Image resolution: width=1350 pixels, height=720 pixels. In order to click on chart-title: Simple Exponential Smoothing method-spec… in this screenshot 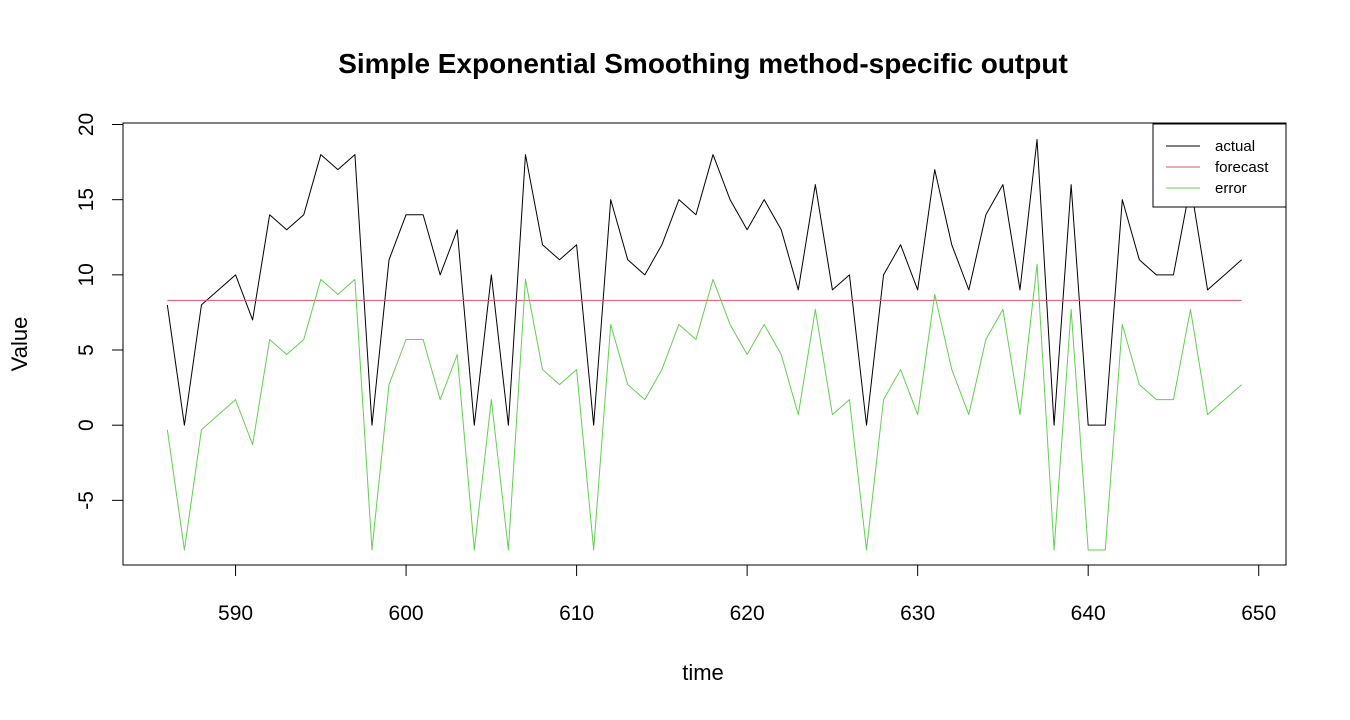, I will do `click(703, 63)`.